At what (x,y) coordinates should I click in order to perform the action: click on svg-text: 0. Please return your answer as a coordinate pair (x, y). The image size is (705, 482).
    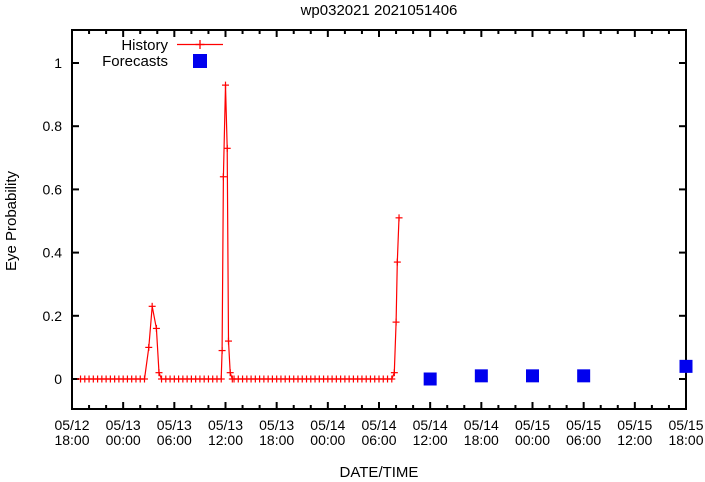
    Looking at the image, I should click on (58, 379).